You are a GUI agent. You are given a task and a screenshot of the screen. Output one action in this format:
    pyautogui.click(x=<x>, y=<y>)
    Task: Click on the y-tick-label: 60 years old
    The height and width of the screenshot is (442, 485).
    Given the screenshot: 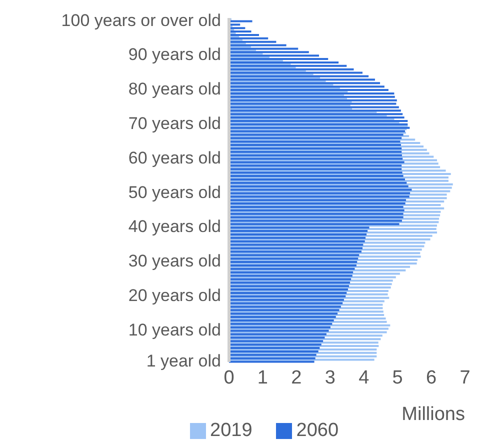 What is the action you would take?
    pyautogui.click(x=174, y=158)
    